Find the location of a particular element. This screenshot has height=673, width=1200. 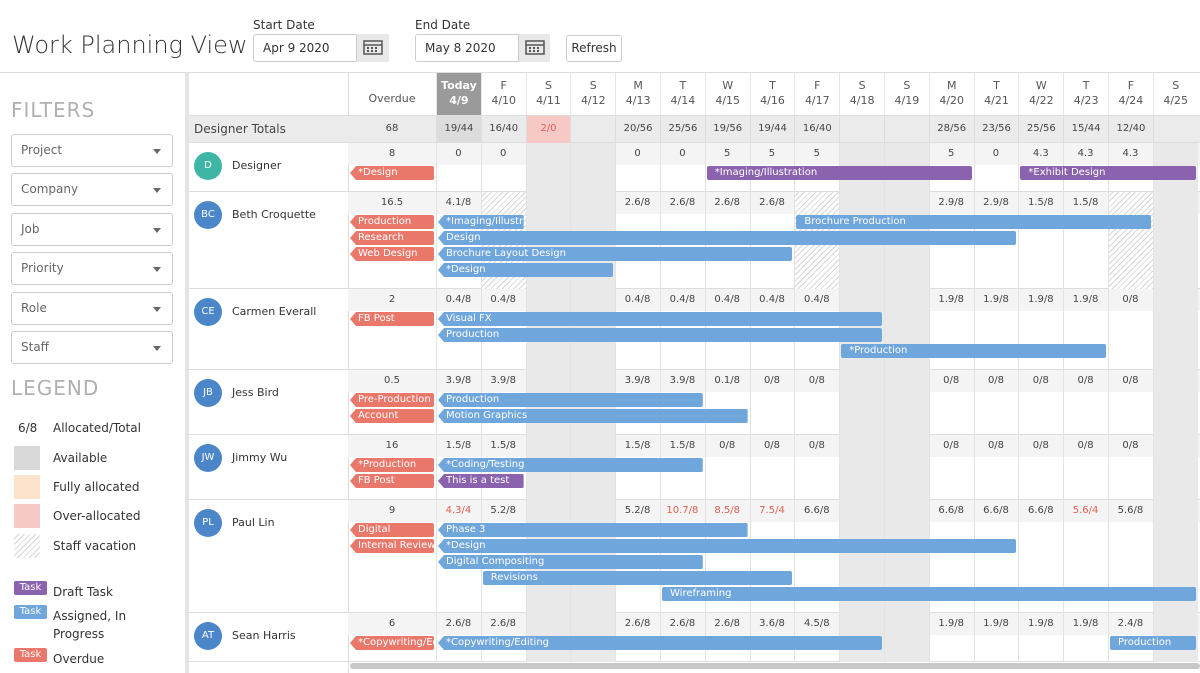

filter-dropdown: Priority is located at coordinates (92, 269).